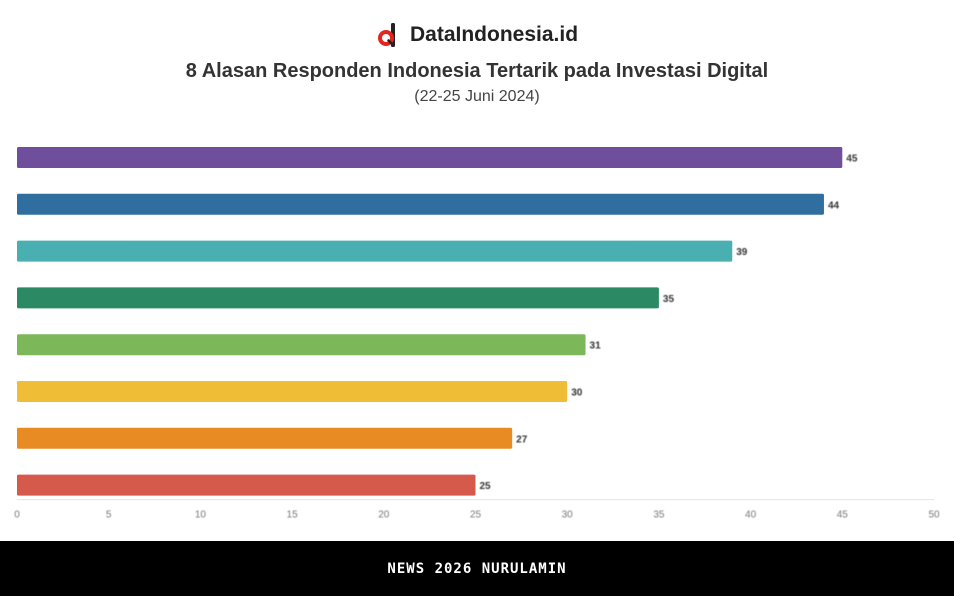 This screenshot has height=596, width=954. I want to click on x-tick-label: 10, so click(201, 515).